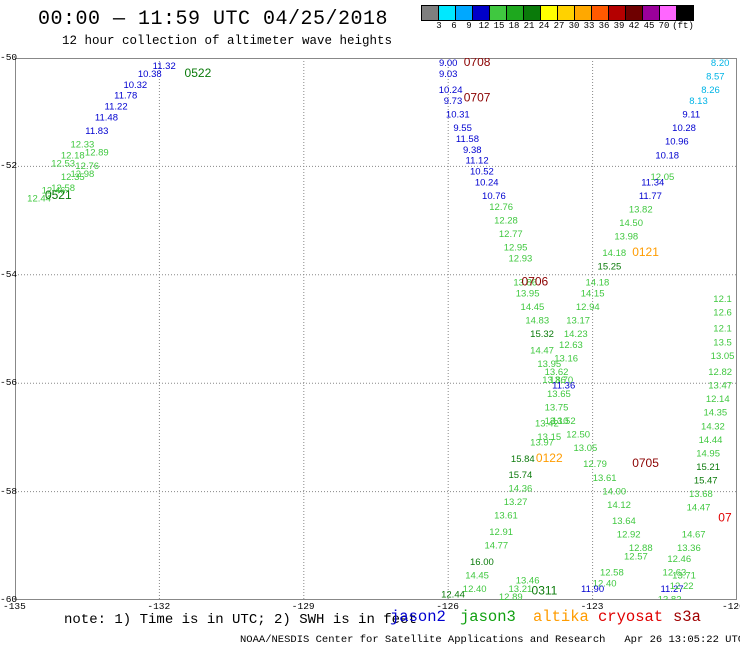 This screenshot has height=650, width=740. What do you see at coordinates (694, 535) in the screenshot?
I see `wave-height-value: 14.67` at bounding box center [694, 535].